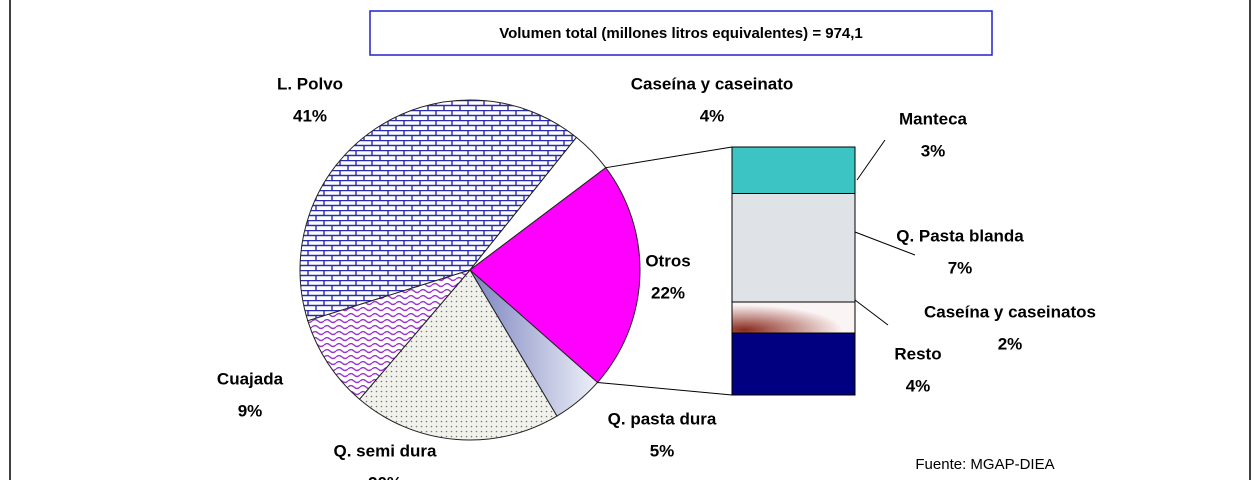 This screenshot has width=1256, height=480. Describe the element at coordinates (960, 235) in the screenshot. I see `bar-label: Q. Pasta blanda` at that location.